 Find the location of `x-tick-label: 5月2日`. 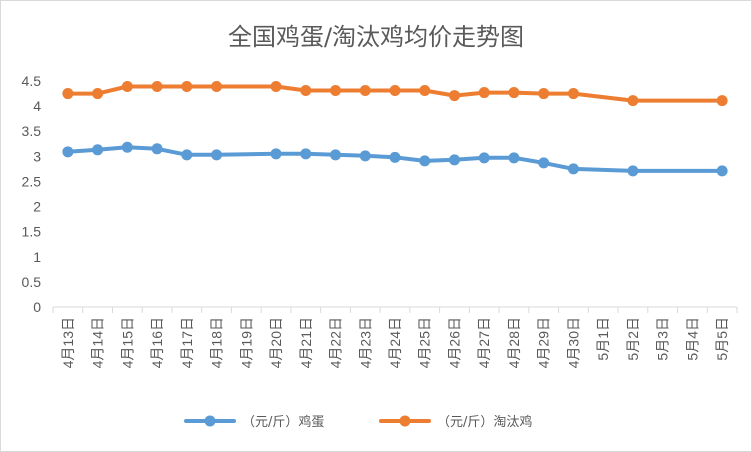

x-tick-label: 5月2日 is located at coordinates (633, 339).